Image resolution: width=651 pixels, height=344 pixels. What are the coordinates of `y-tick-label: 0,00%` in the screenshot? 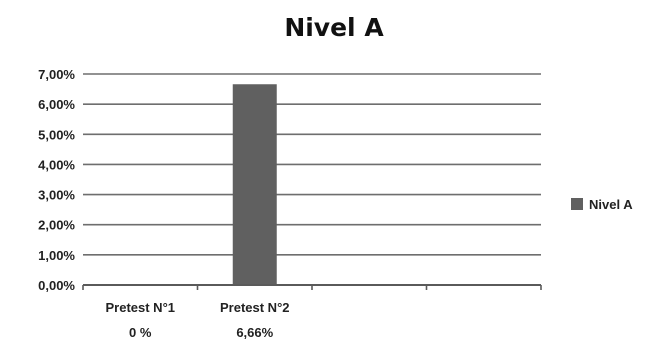 It's located at (56, 285).